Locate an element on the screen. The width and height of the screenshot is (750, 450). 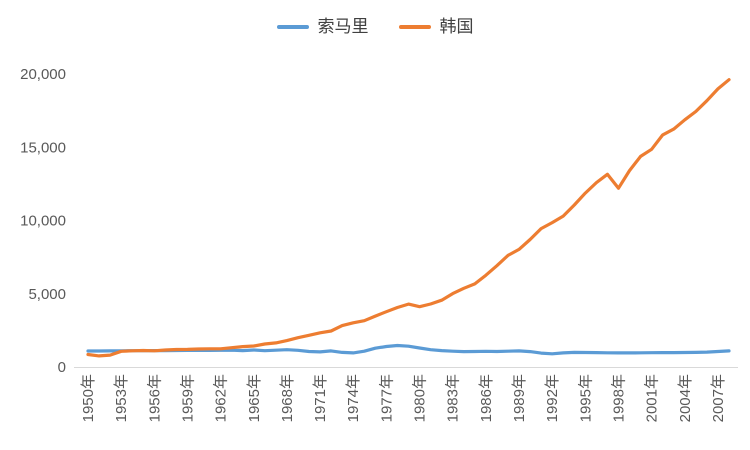
legend-line-swatch-korea is located at coordinates (414, 26).